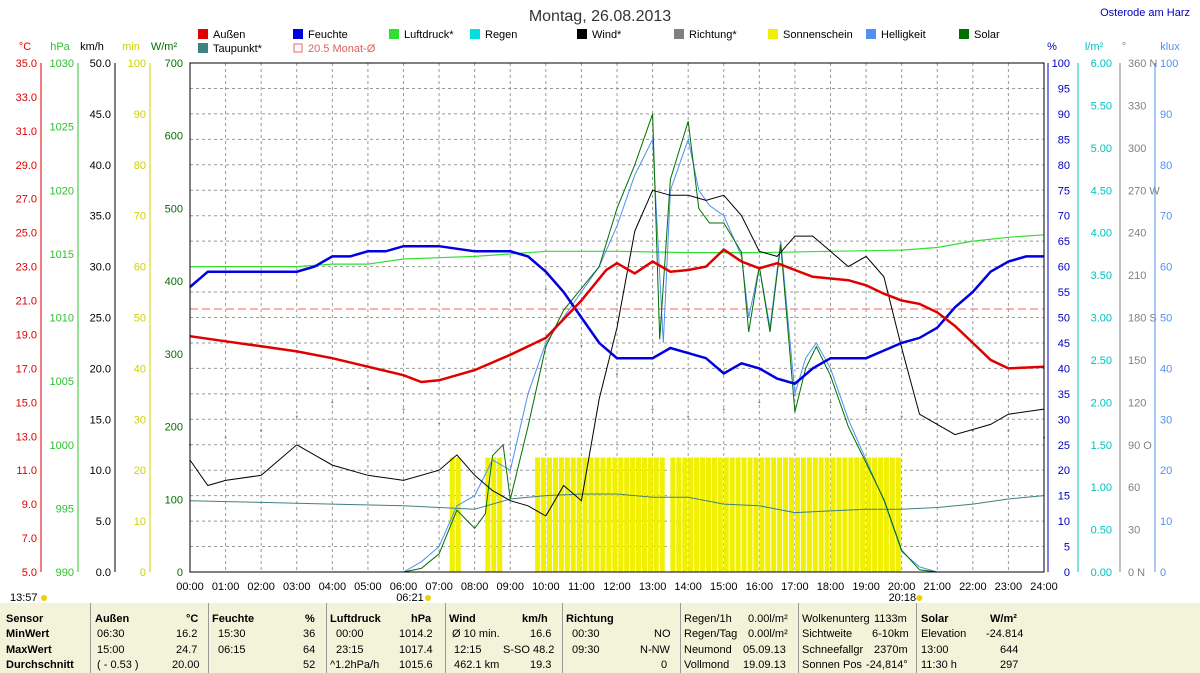 The height and width of the screenshot is (673, 1200). Describe the element at coordinates (653, 587) in the screenshot. I see `x-tick-label: 13:00` at that location.